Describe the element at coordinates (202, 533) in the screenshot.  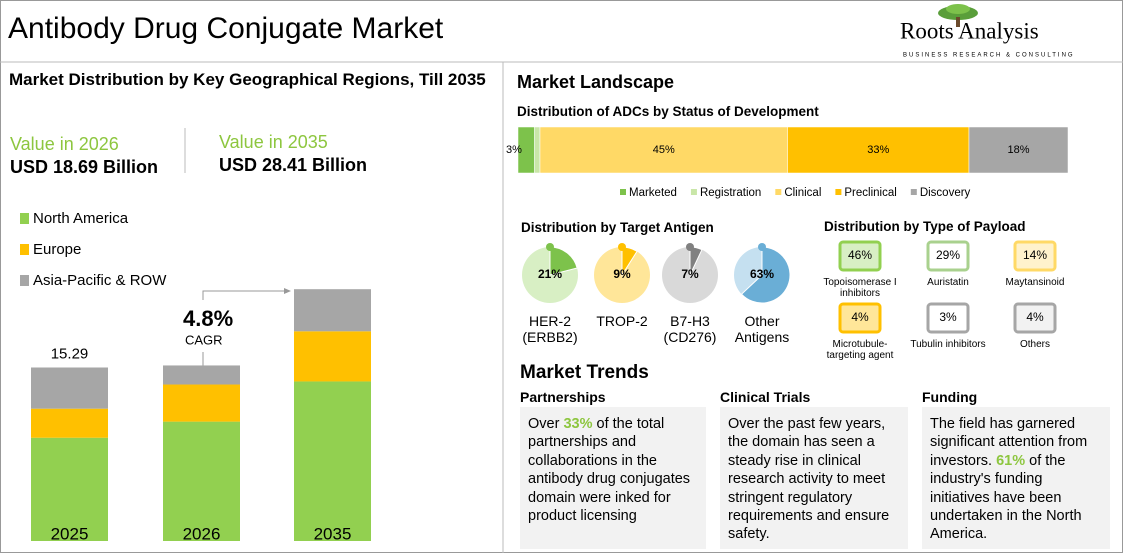
I see `x-tick-label: 2026` at that location.